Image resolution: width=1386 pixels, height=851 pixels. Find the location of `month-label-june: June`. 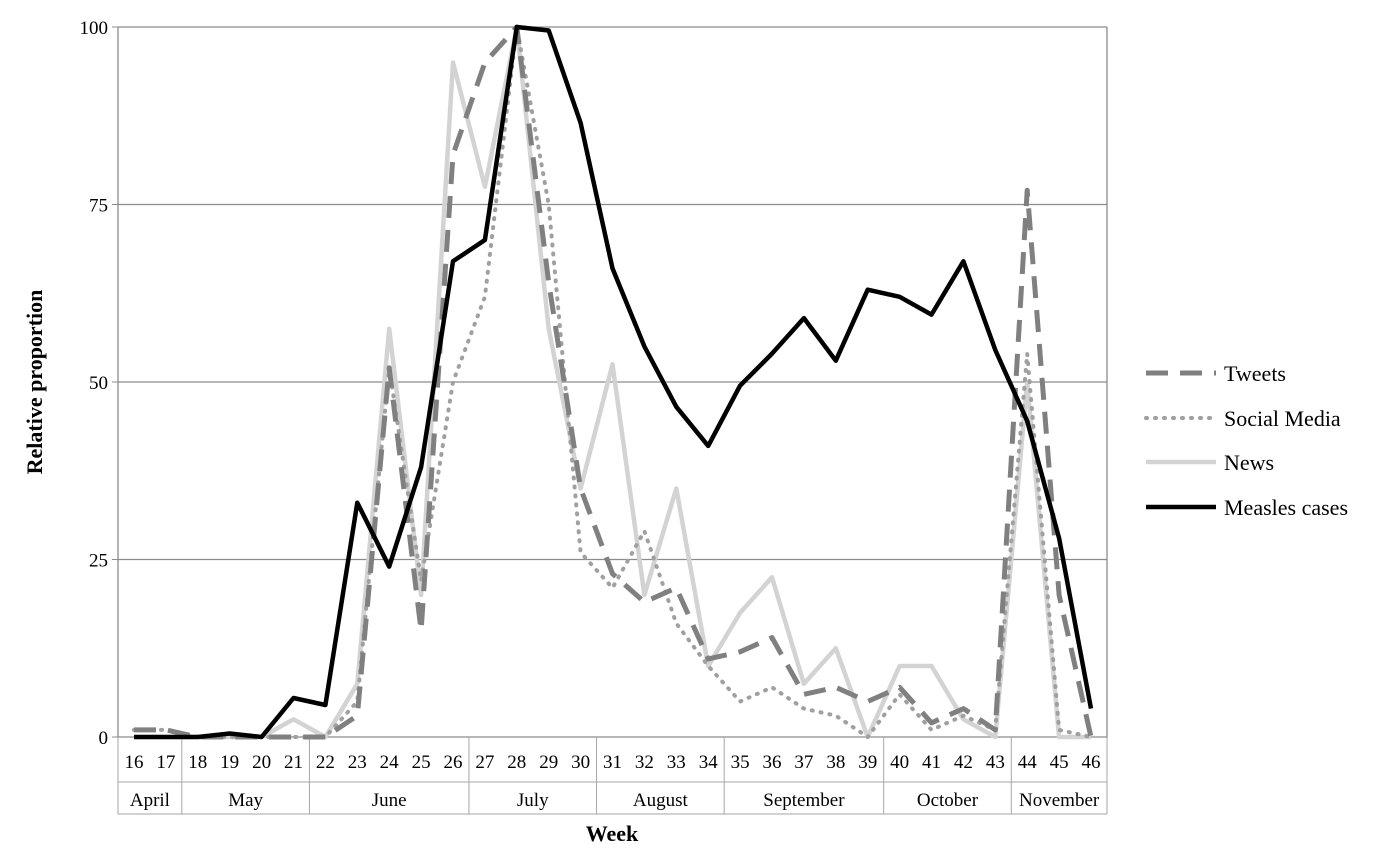

month-label-june: June is located at coordinates (389, 800).